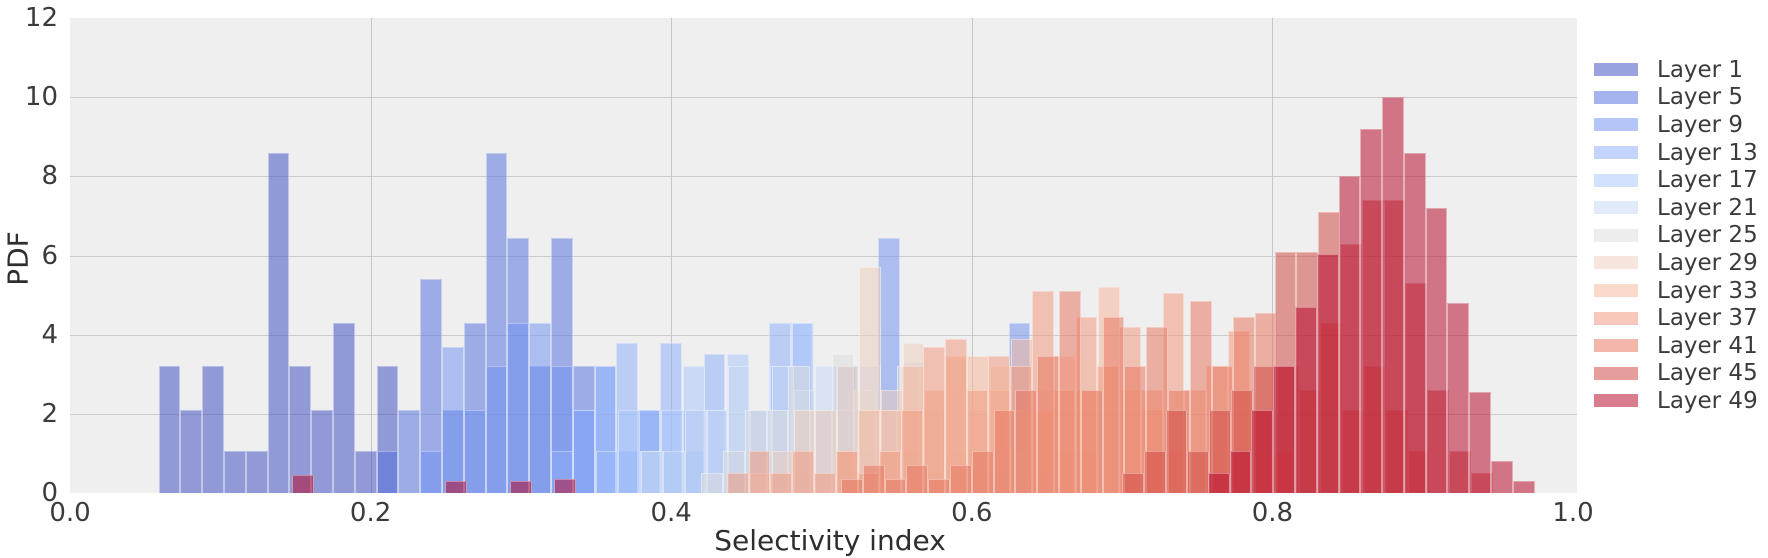 The height and width of the screenshot is (558, 1768). I want to click on y-tick-label: 4, so click(49, 334).